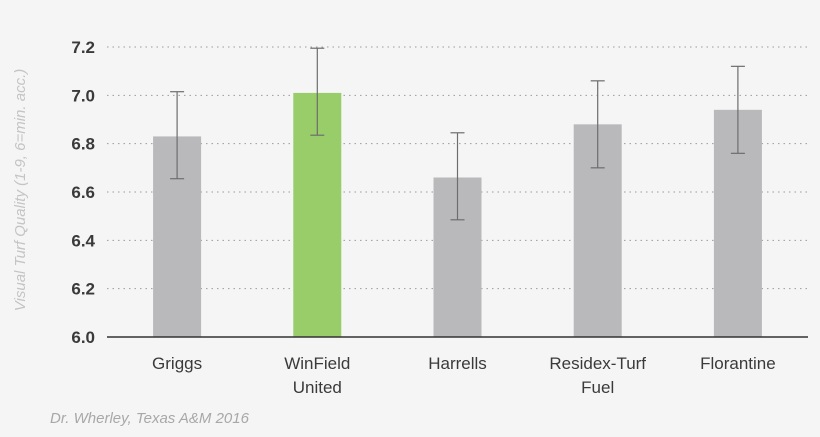 This screenshot has height=437, width=820. What do you see at coordinates (83, 192) in the screenshot?
I see `y-tick-label: 6.6` at bounding box center [83, 192].